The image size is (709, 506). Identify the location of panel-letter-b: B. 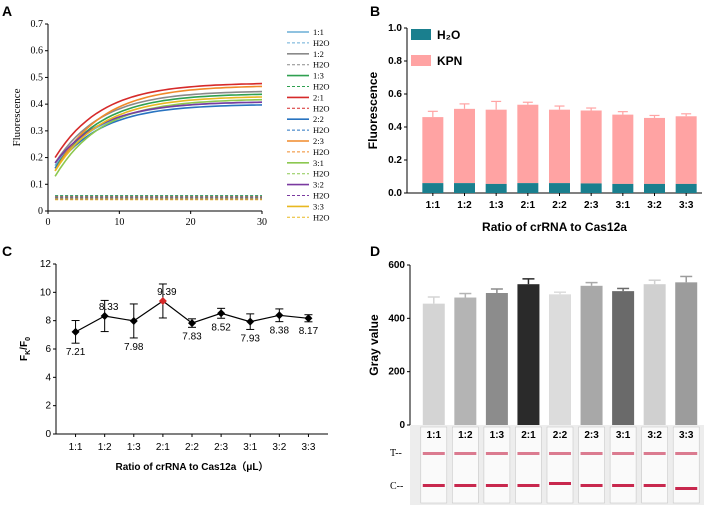
(375, 11).